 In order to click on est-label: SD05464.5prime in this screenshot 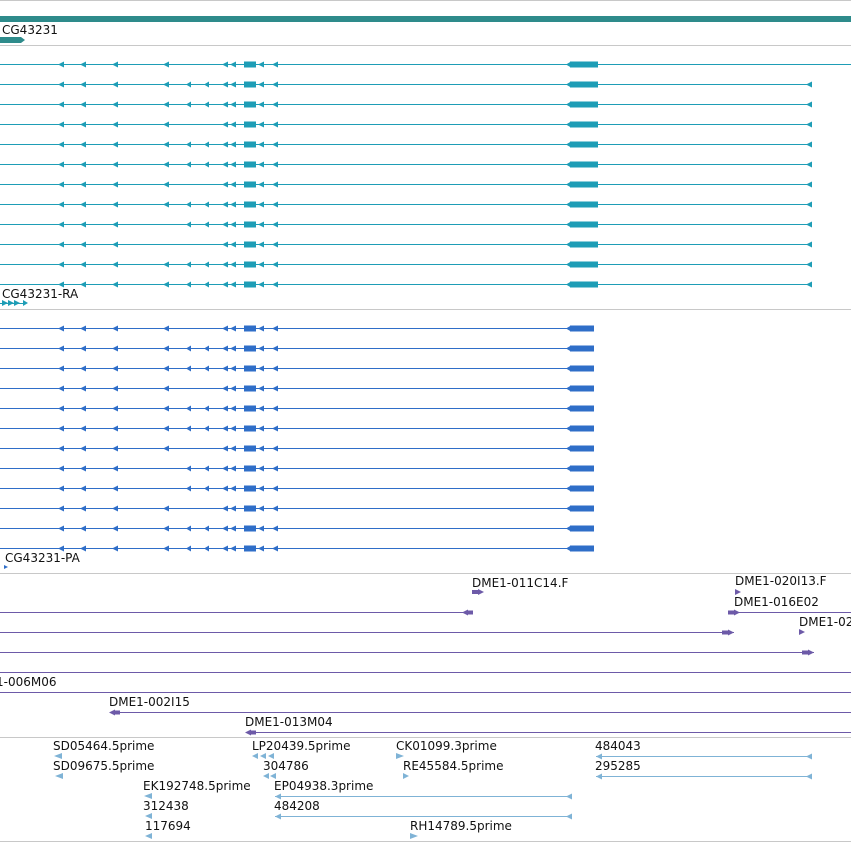, I will do `click(103, 746)`.